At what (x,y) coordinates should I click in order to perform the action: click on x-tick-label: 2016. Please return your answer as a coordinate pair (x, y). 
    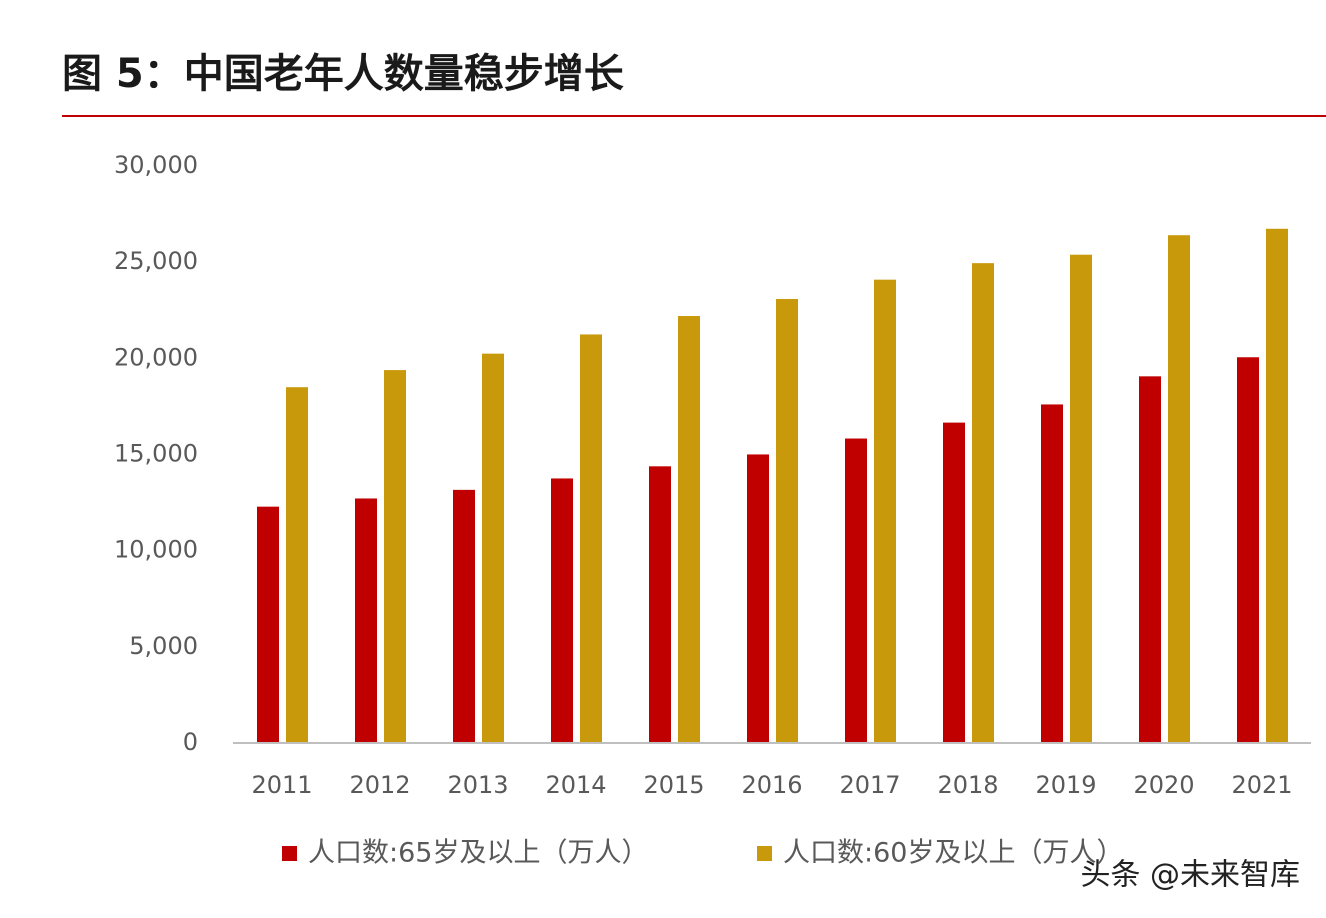
    Looking at the image, I should click on (771, 785).